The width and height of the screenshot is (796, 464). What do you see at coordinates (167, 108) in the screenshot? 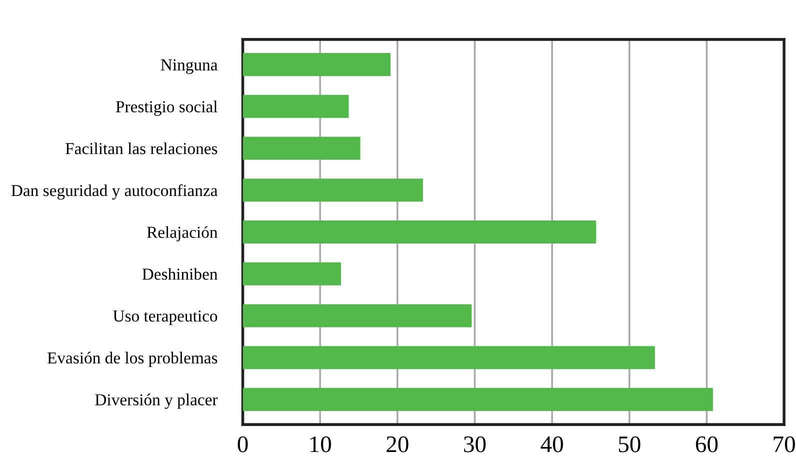
I see `y-tick-label: Prestigio social` at bounding box center [167, 108].